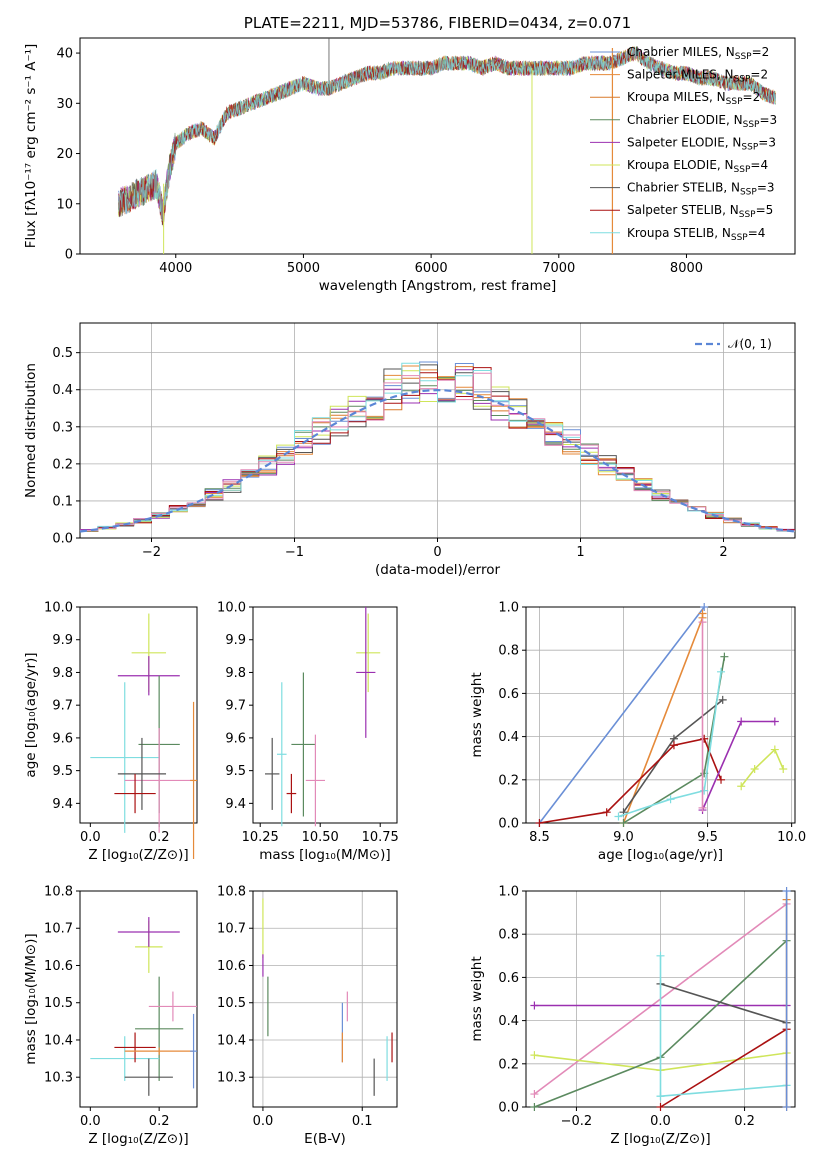 The width and height of the screenshot is (819, 1174). What do you see at coordinates (676, 97) in the screenshot?
I see `legend-label: Kroupa MILES, N` at bounding box center [676, 97].